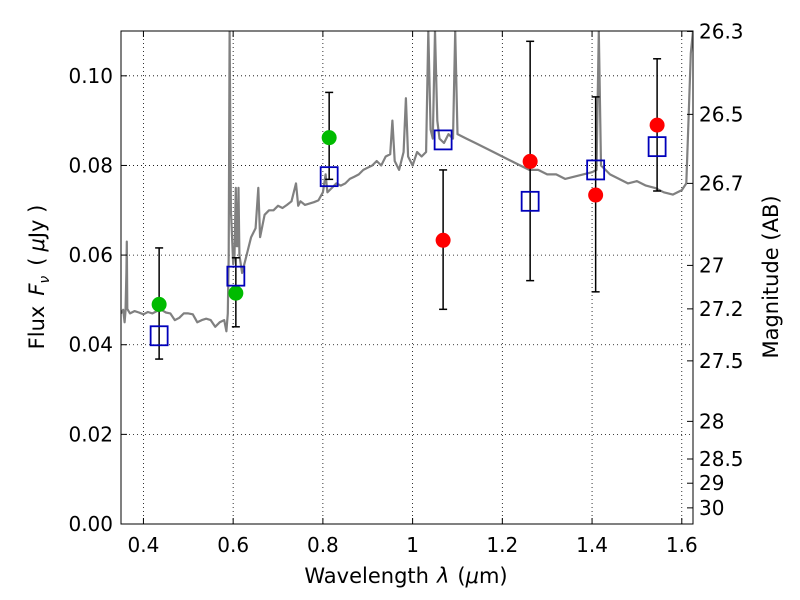  What do you see at coordinates (721, 31) in the screenshot?
I see `y2-tick-label: 26.3` at bounding box center [721, 31].